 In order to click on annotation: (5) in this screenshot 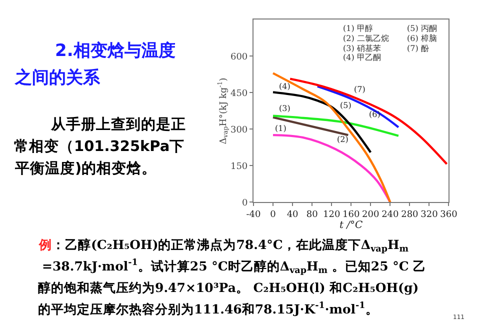, I will do `click(346, 105)`.